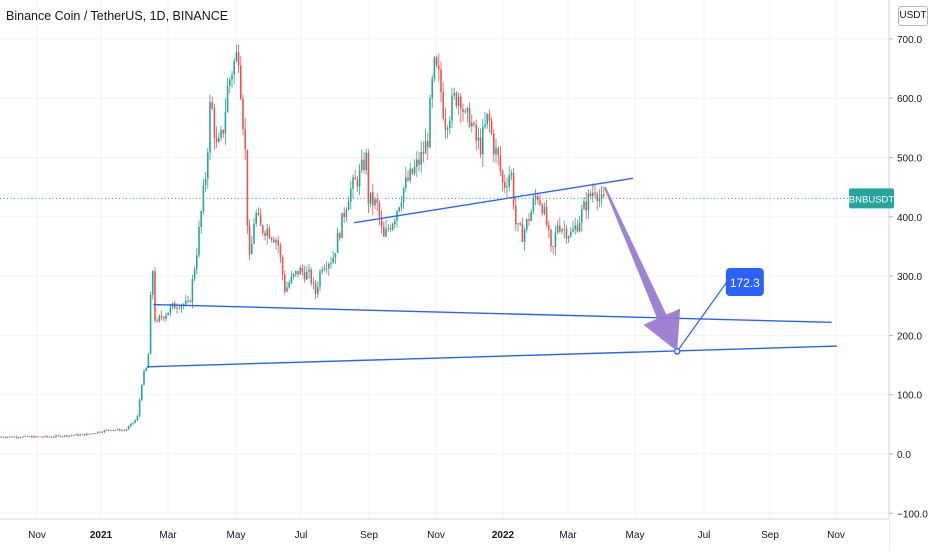  What do you see at coordinates (101, 535) in the screenshot?
I see `x-tick-label: 2021` at bounding box center [101, 535].